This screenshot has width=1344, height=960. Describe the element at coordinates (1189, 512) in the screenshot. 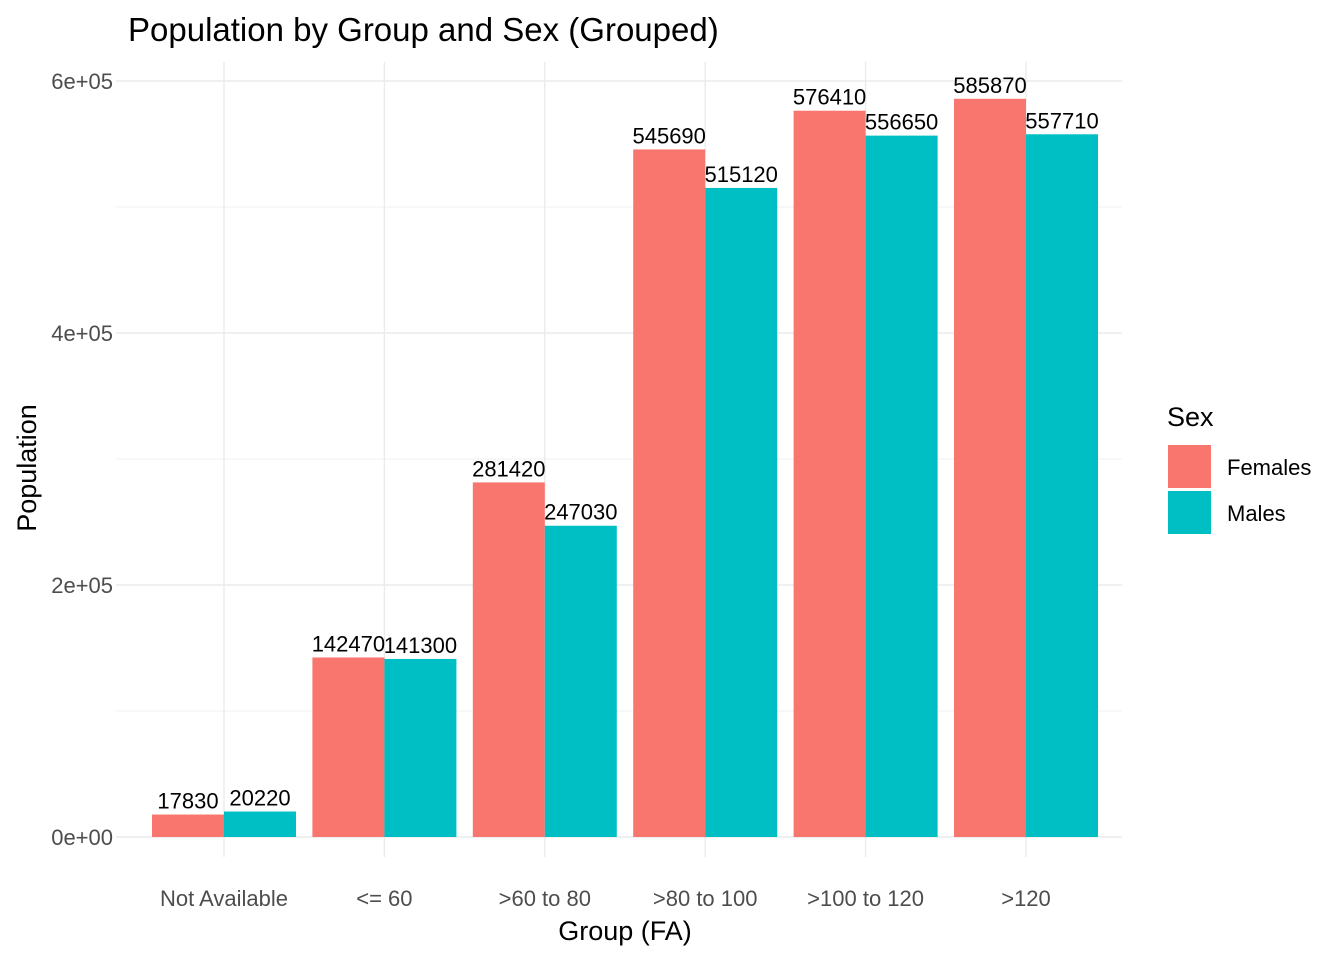

I see `legend-key-males` at that location.